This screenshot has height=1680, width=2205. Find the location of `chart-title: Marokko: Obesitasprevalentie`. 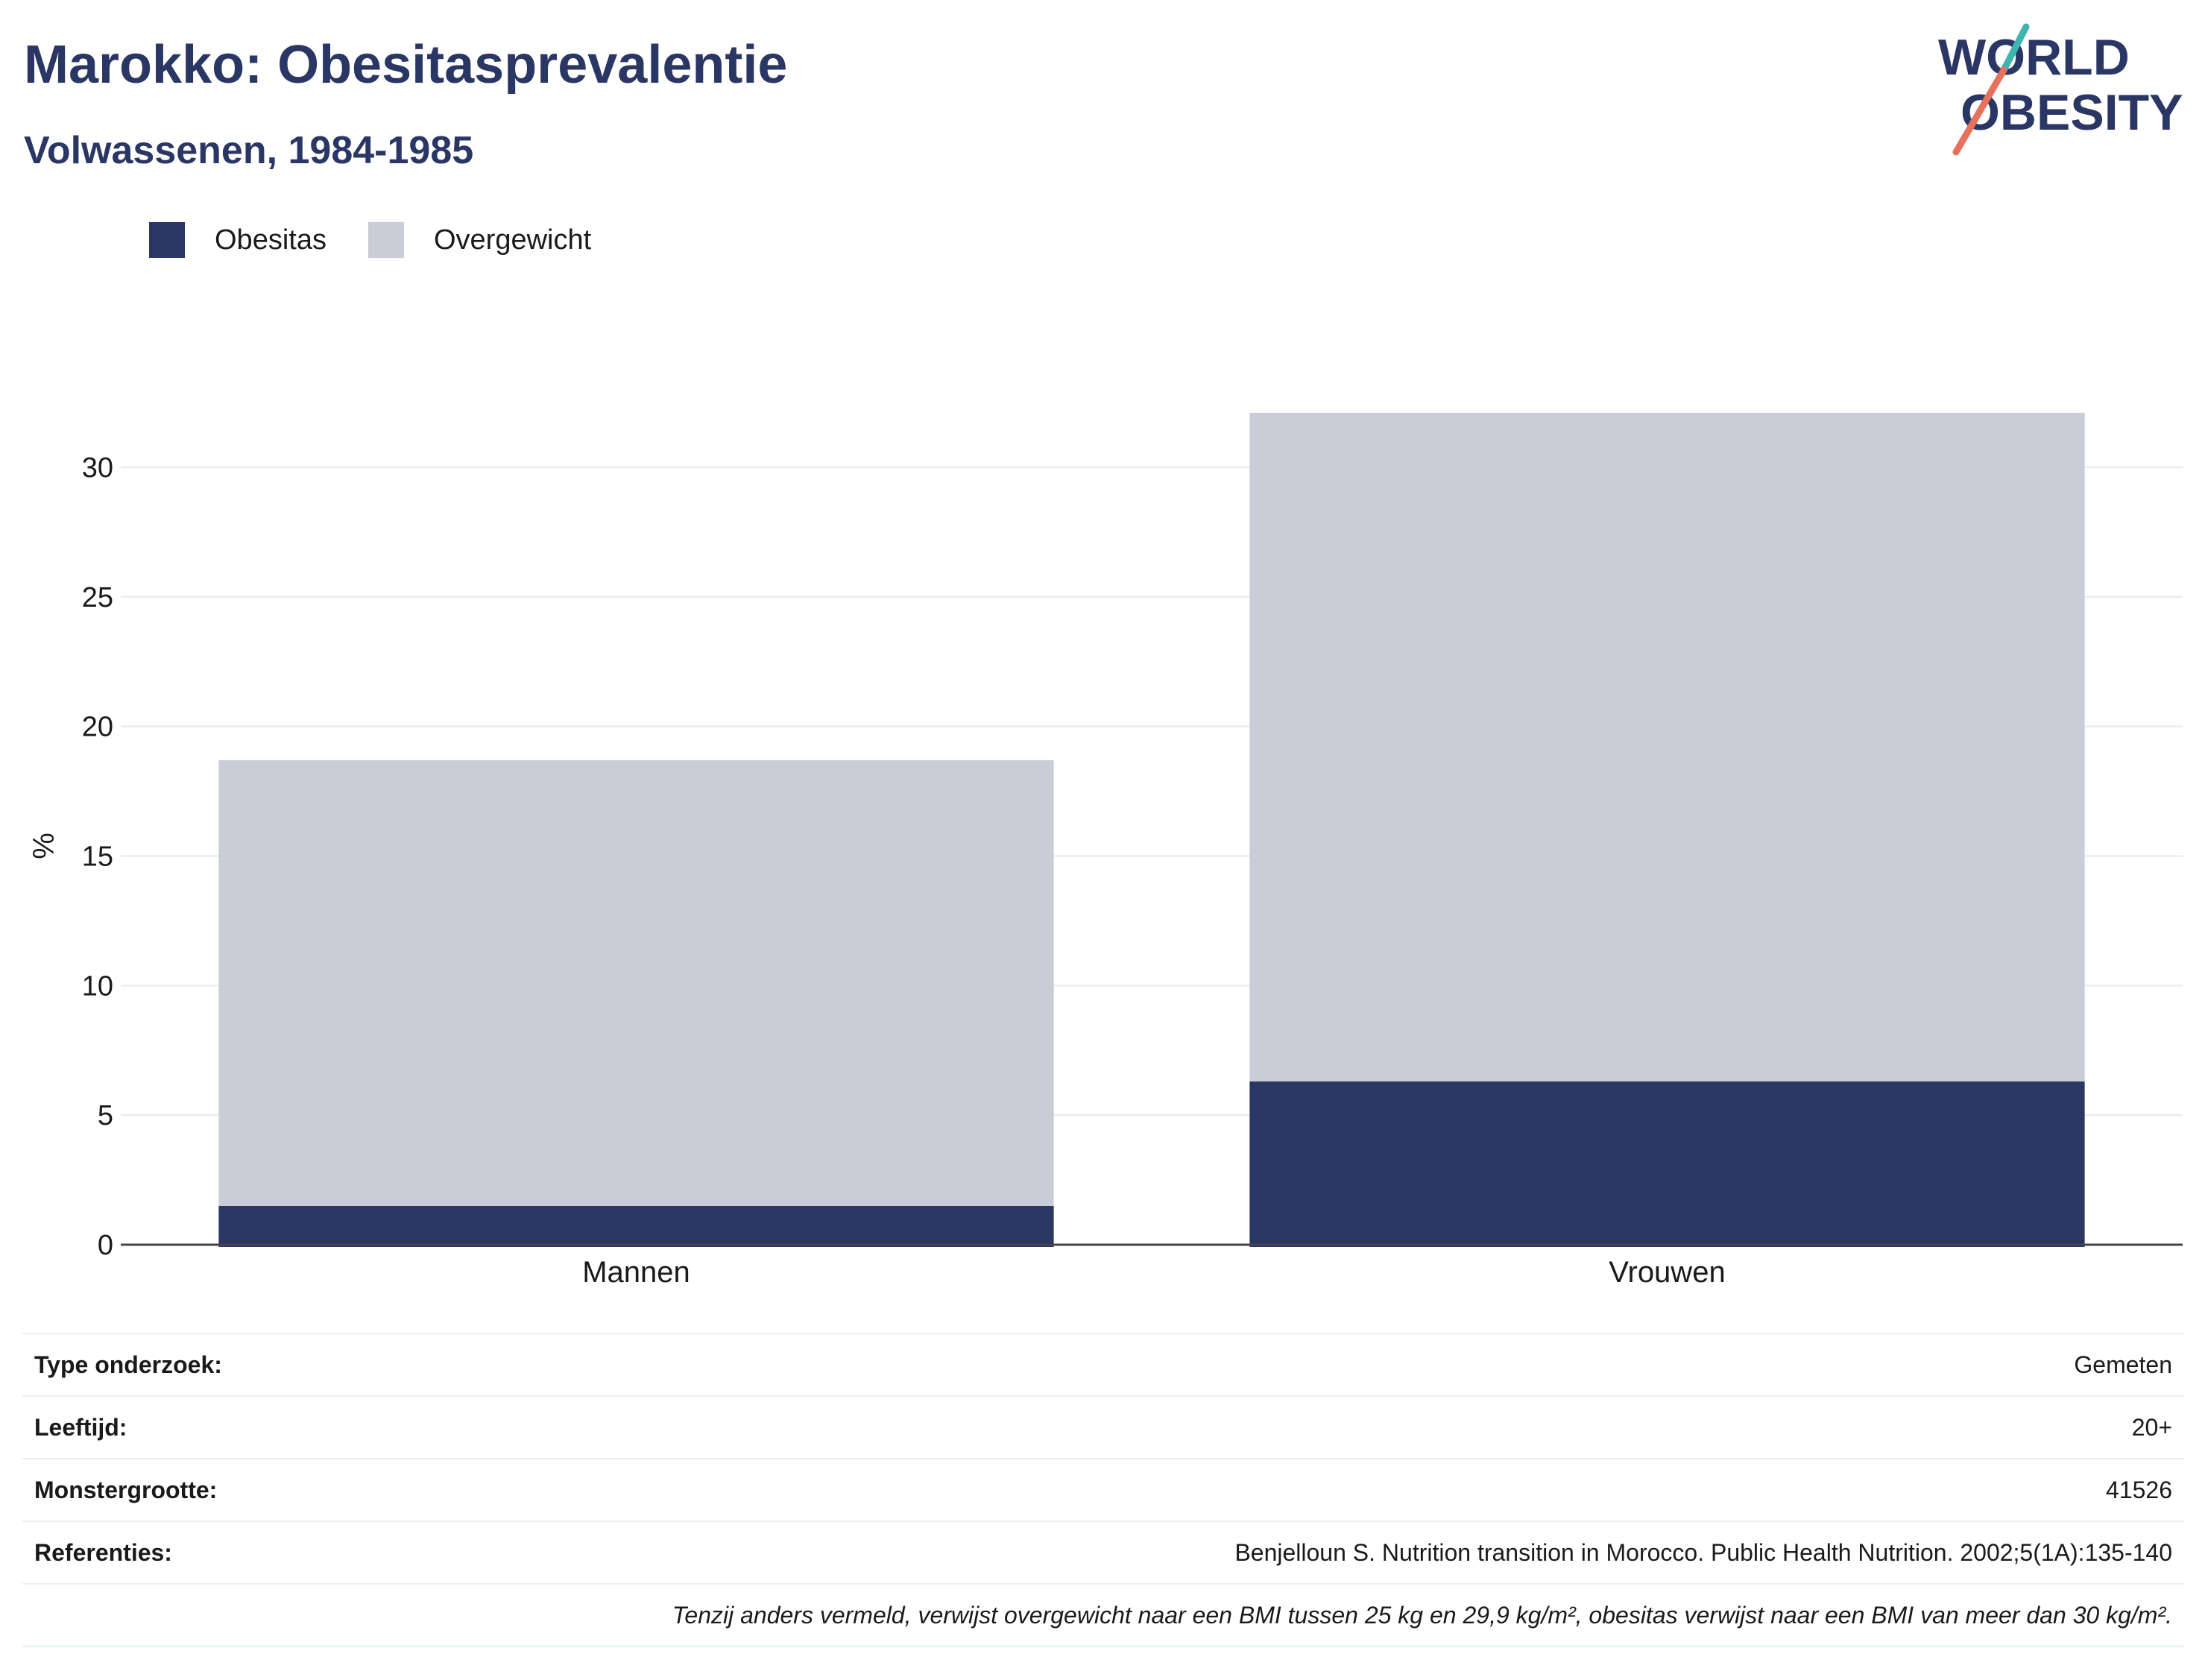

chart-title: Marokko: Obesitasprevalentie is located at coordinates (406, 65).